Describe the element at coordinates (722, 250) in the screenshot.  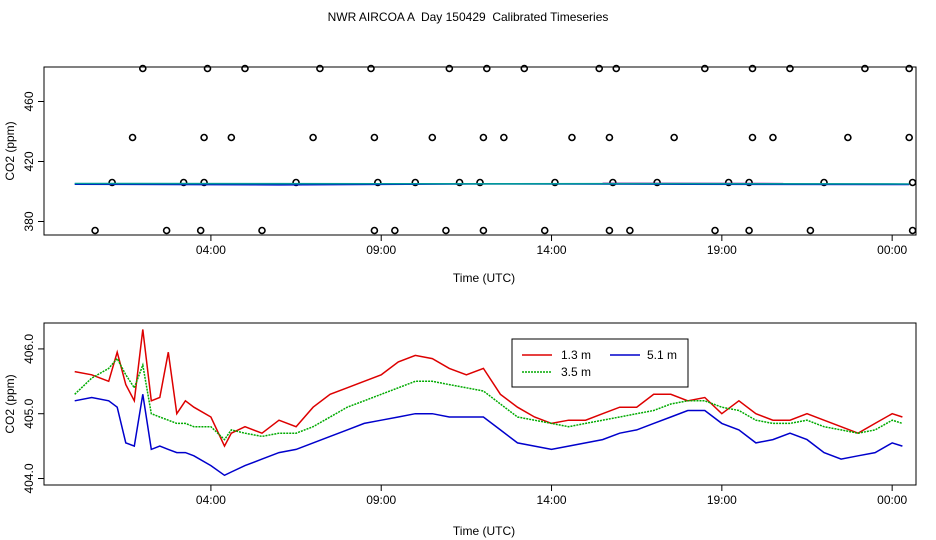
I see `top-x-tick-label: 19:00` at that location.